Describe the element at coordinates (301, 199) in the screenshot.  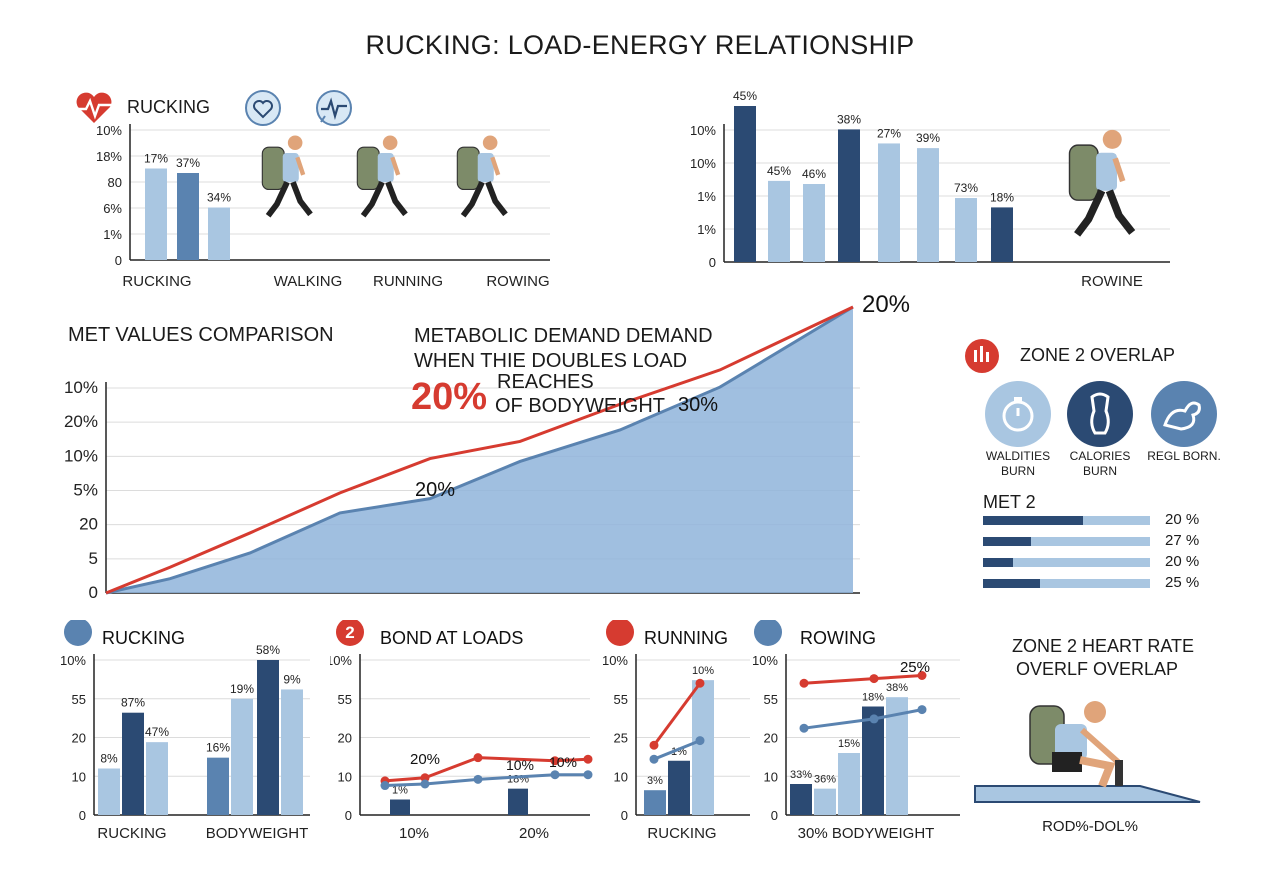
I see `leg-front` at that location.